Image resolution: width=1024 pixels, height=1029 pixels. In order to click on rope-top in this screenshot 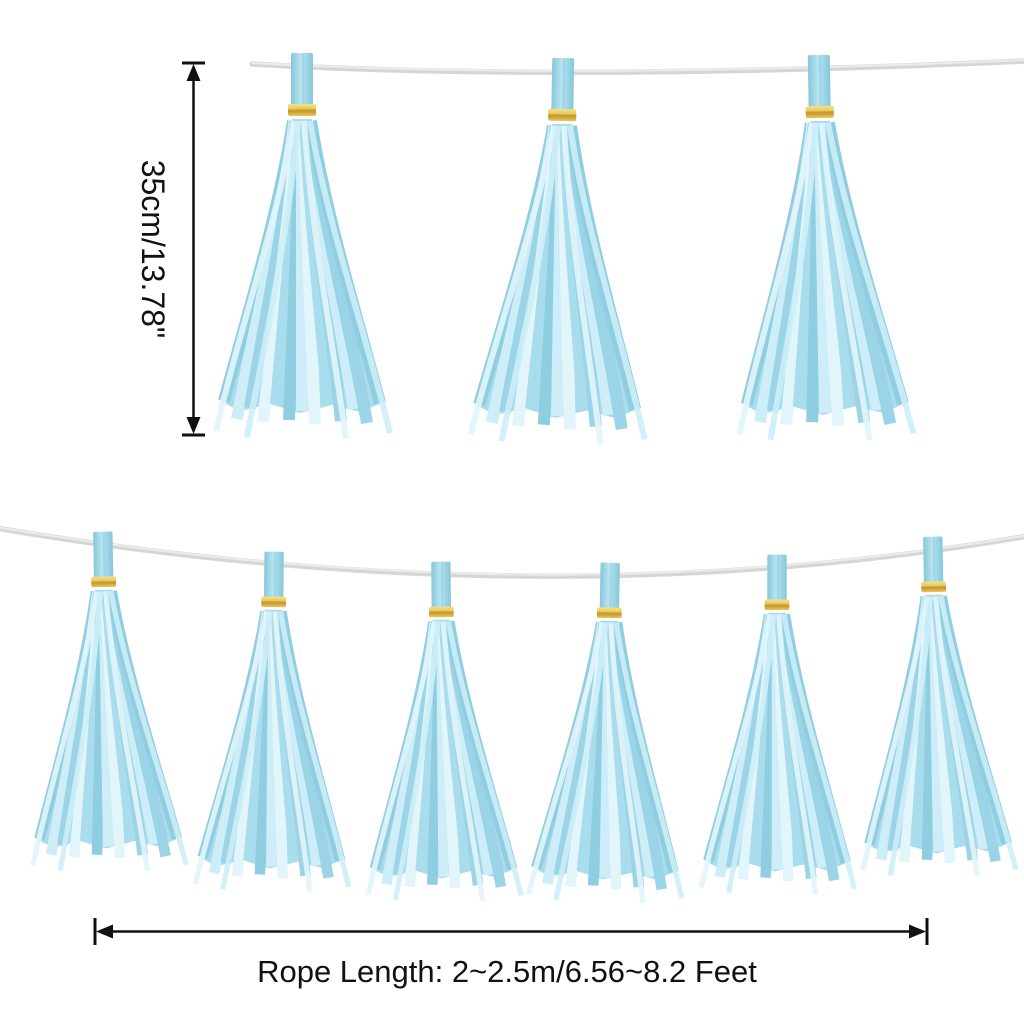, I will do `click(636, 67)`.